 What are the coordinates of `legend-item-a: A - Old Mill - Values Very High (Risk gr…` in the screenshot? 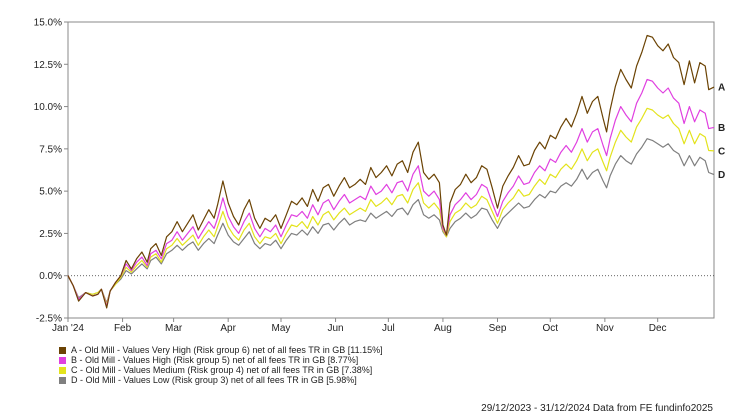 It's located at (221, 350).